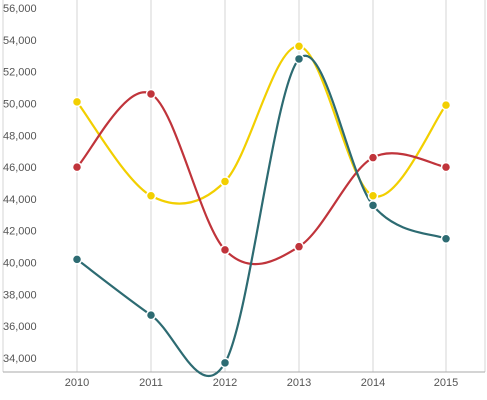 The width and height of the screenshot is (487, 400). What do you see at coordinates (20, 200) in the screenshot?
I see `y-tick-label: 44,000` at bounding box center [20, 200].